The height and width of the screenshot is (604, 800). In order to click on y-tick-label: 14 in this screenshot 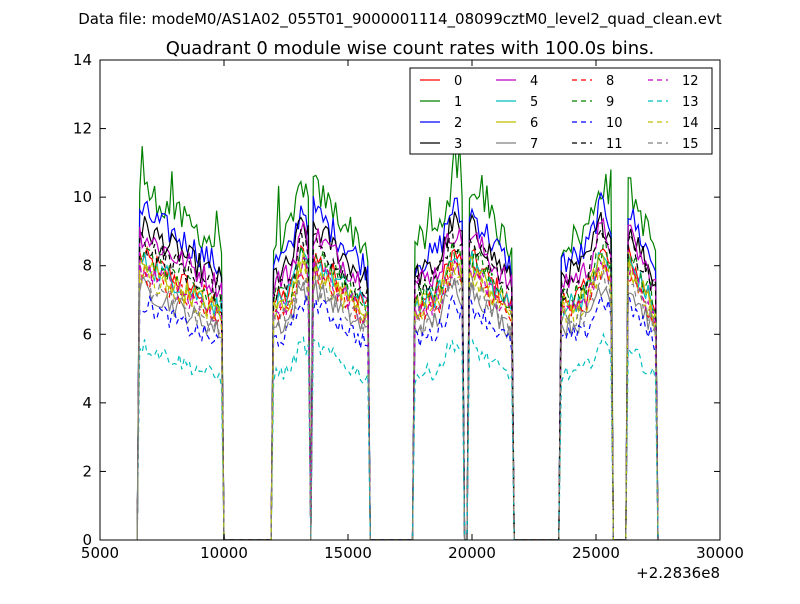, I will do `click(82, 60)`.